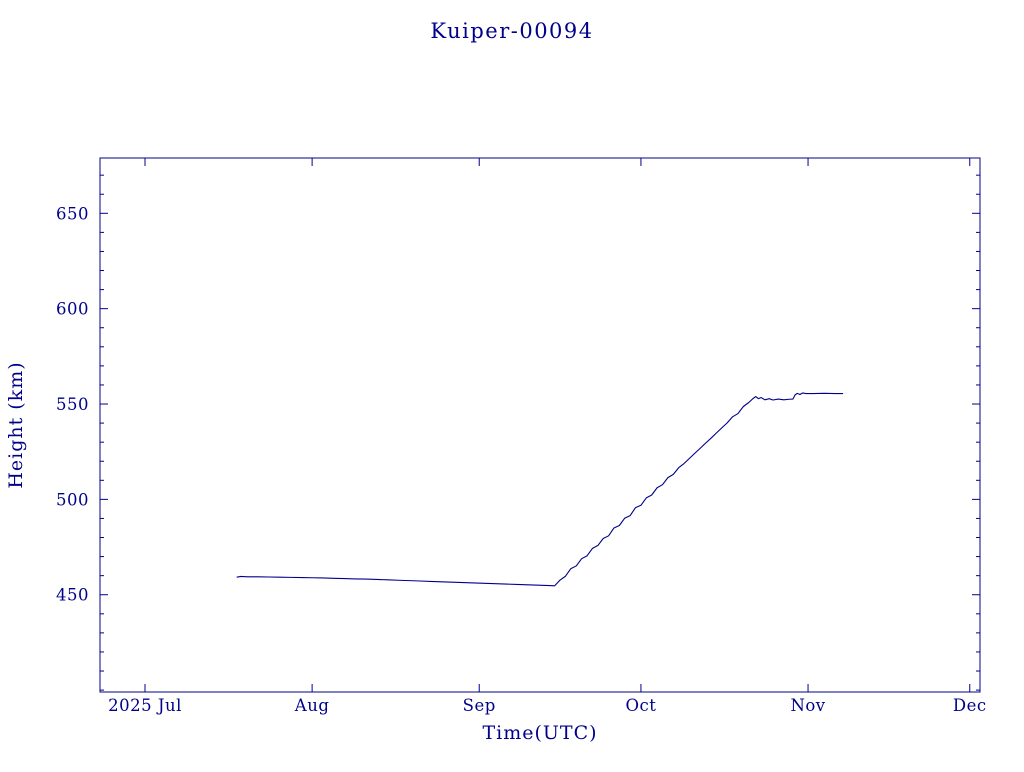 The height and width of the screenshot is (772, 1024). I want to click on height-line, so click(540, 489).